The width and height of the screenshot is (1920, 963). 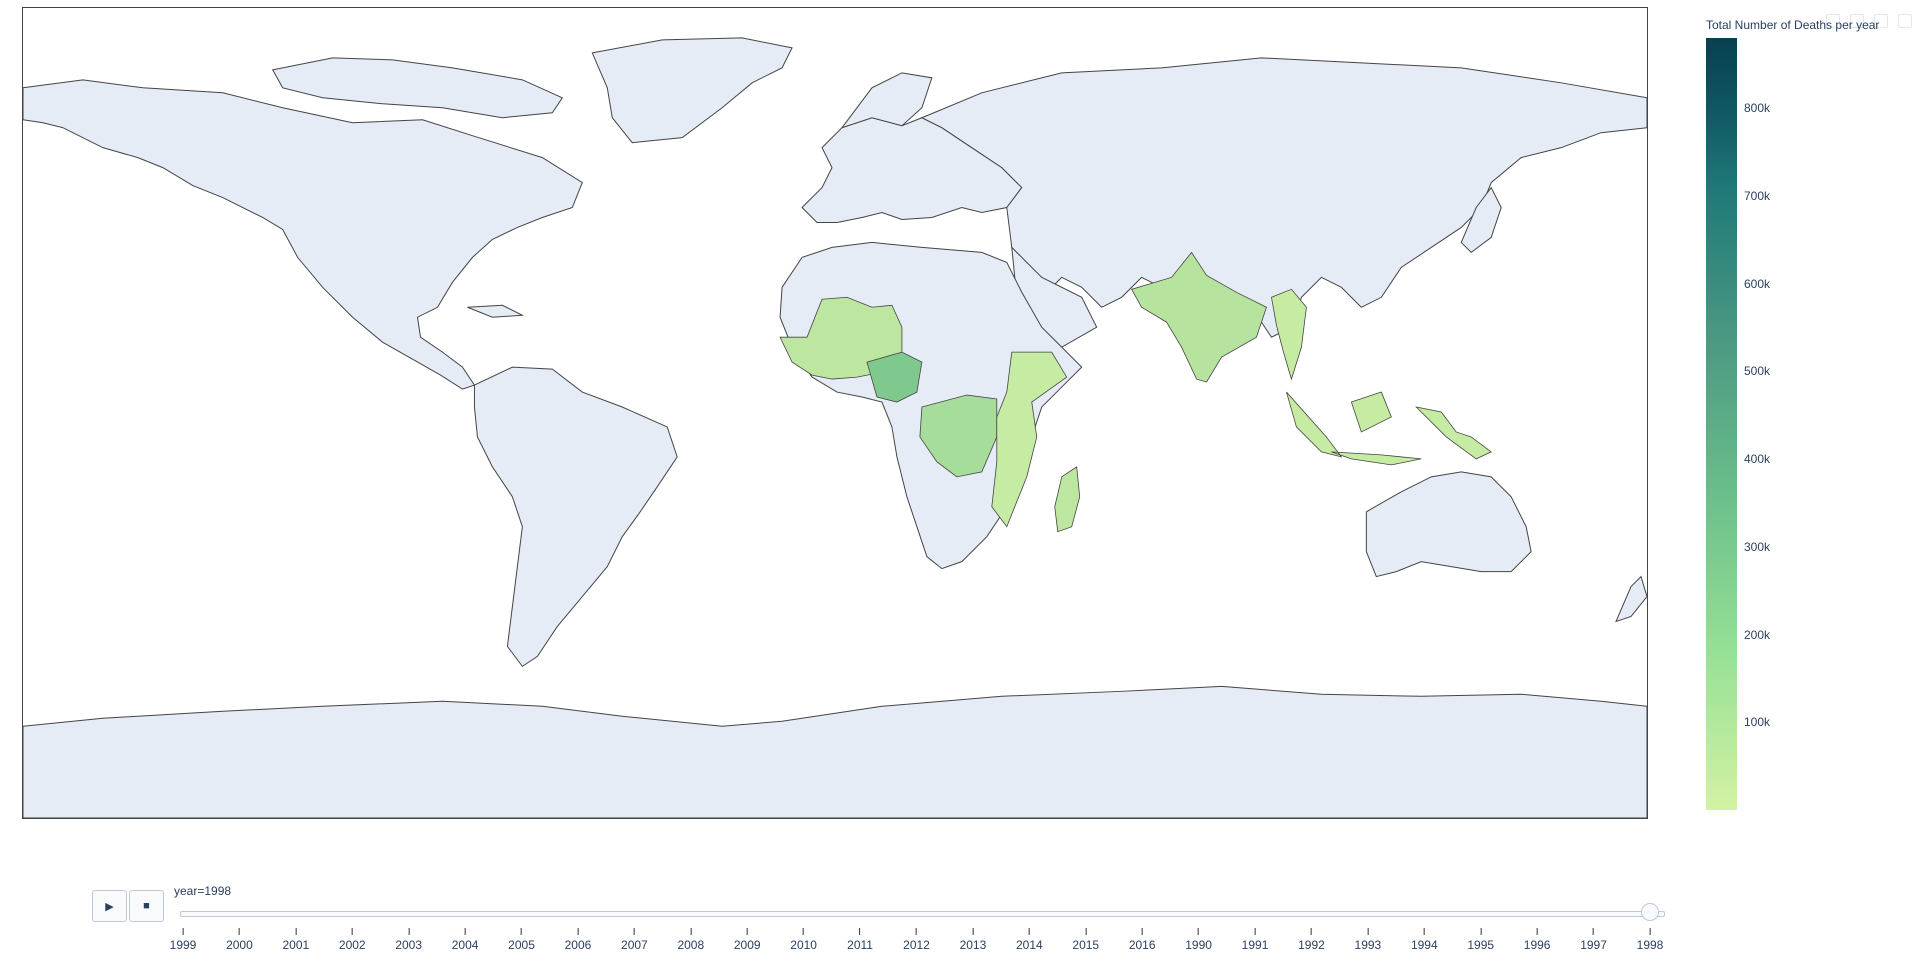 What do you see at coordinates (239, 940) in the screenshot?
I see `slider-step: 2000` at bounding box center [239, 940].